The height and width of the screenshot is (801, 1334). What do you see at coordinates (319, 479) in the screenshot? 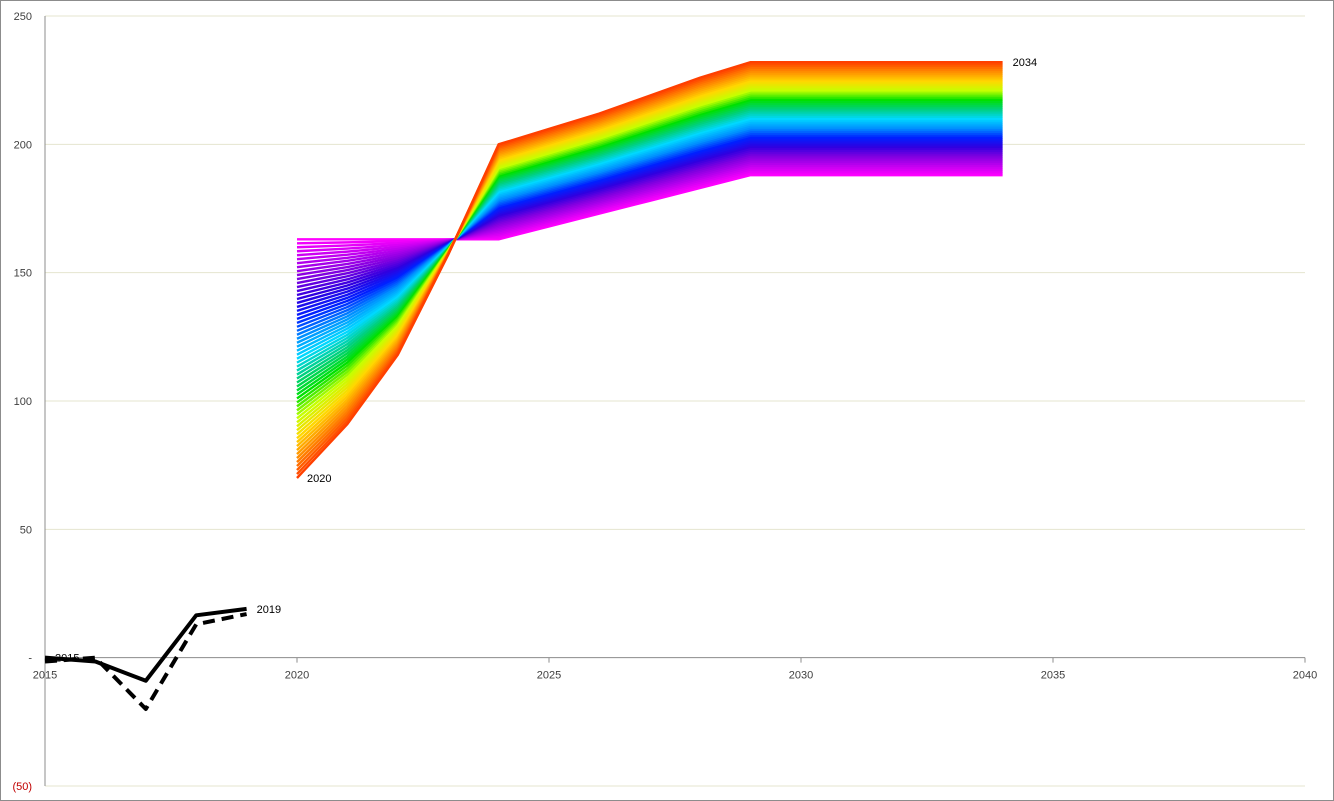
I see `series-end-label: 2020` at bounding box center [319, 479].